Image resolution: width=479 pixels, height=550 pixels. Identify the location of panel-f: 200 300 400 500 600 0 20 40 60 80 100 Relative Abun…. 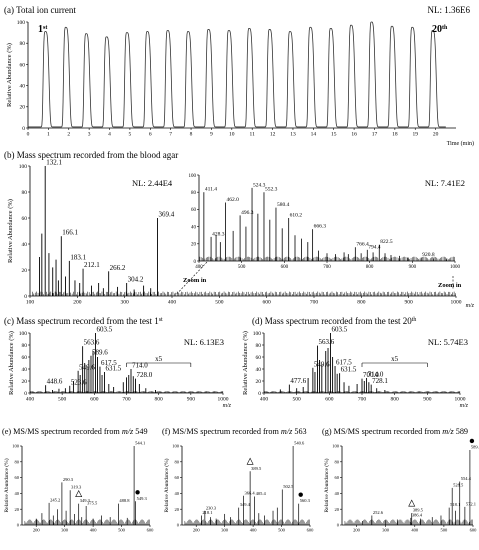
(238, 487).